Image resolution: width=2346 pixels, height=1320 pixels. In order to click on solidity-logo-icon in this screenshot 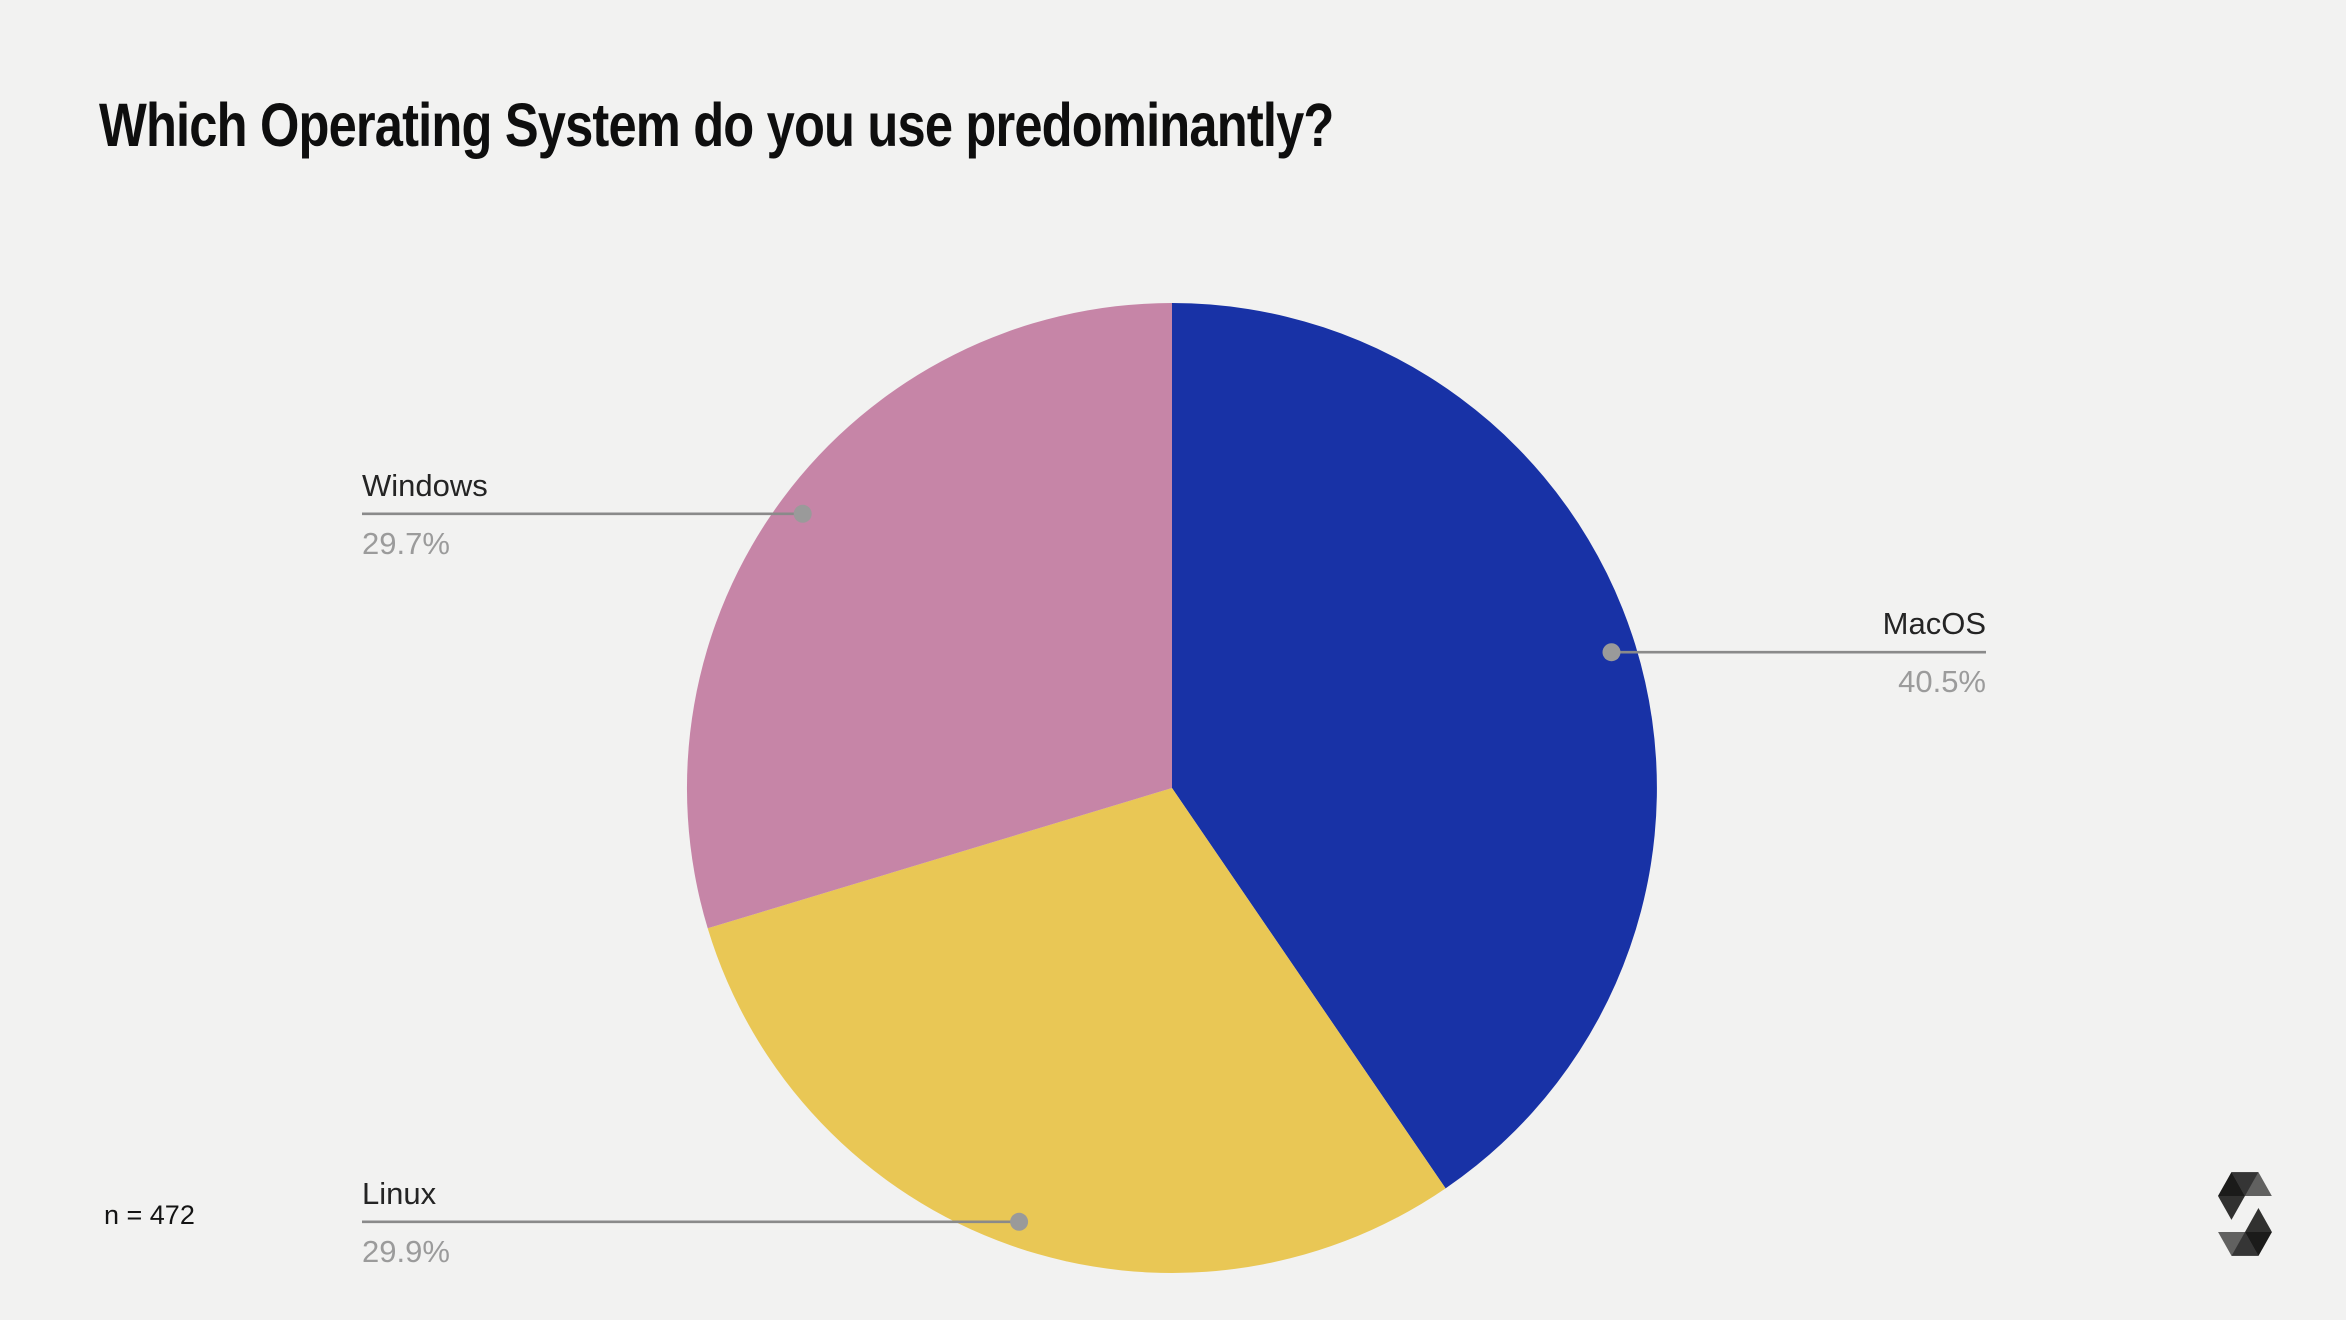, I will do `click(2245, 1214)`.